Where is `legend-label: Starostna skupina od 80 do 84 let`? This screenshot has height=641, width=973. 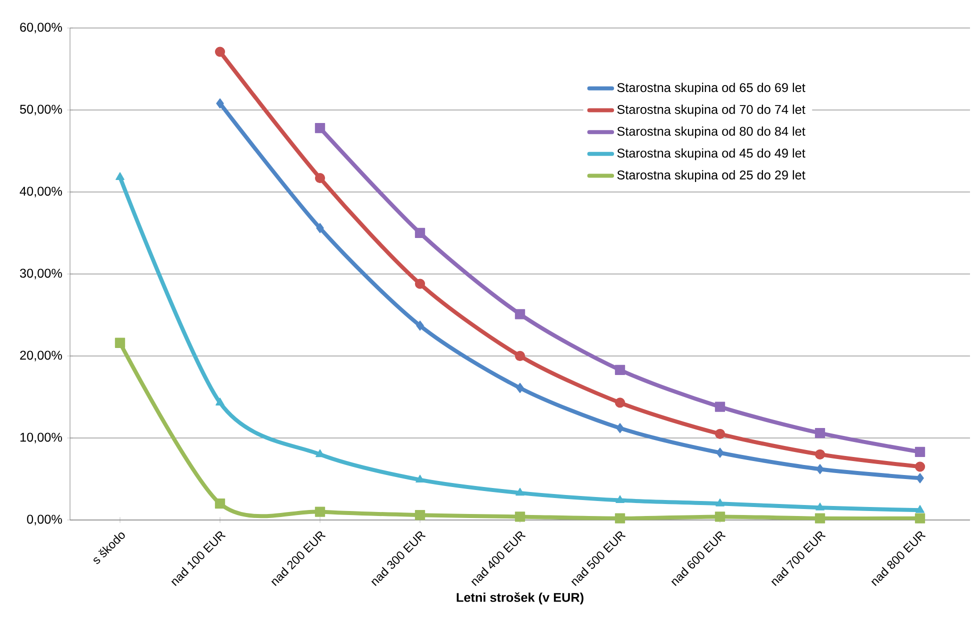
legend-label: Starostna skupina od 80 do 84 let is located at coordinates (711, 132).